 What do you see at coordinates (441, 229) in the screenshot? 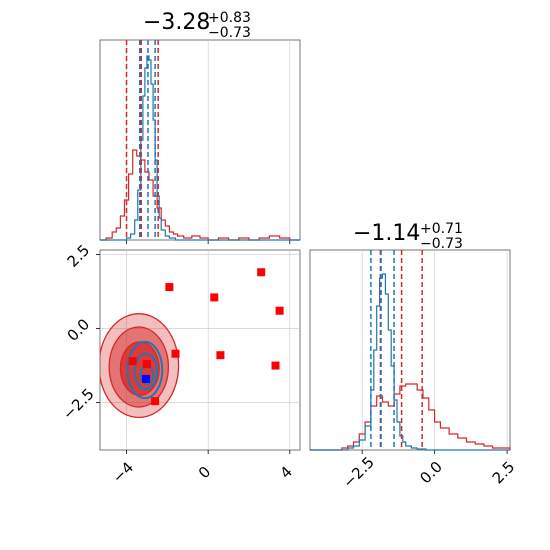
I see `panel-title-sup: +0.71` at bounding box center [441, 229].